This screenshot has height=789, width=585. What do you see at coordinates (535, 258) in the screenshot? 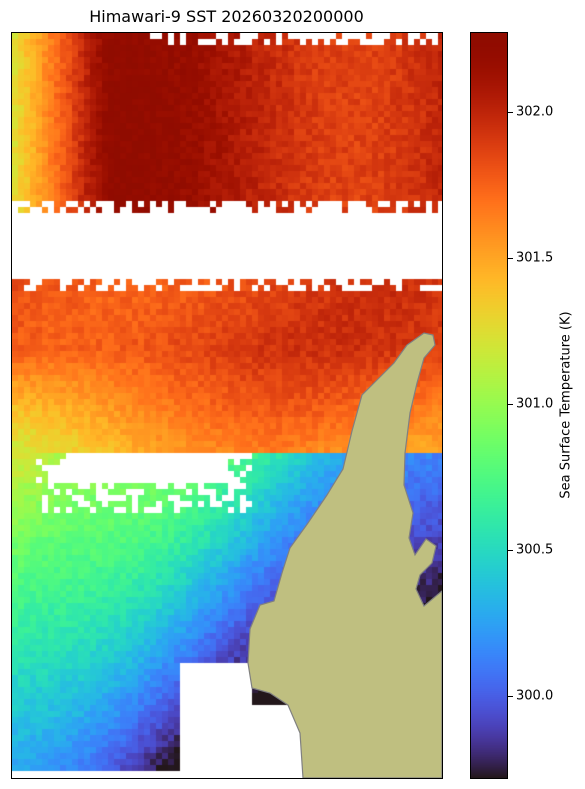
I see `colorbar-tick-label: 301.5` at bounding box center [535, 258].